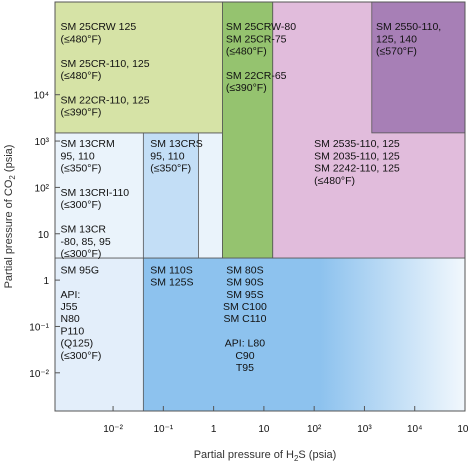 This screenshot has width=468, height=469. What do you see at coordinates (244, 356) in the screenshot?
I see `region-label-line: C90` at bounding box center [244, 356].